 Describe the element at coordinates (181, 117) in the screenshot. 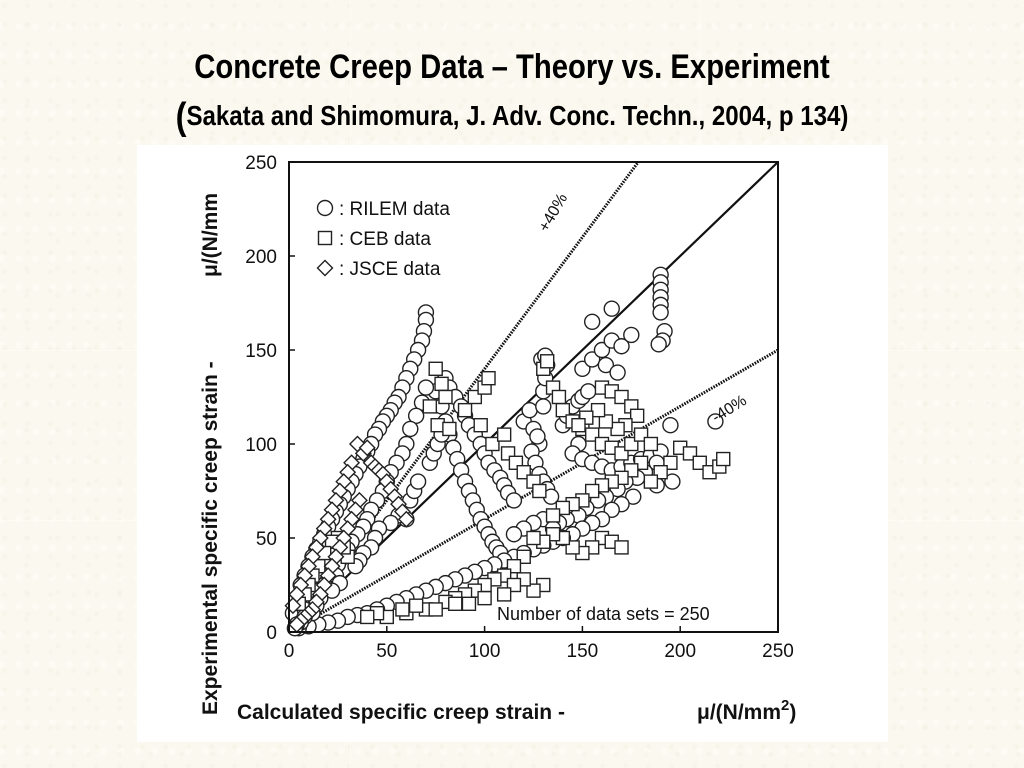

I see `subtitle-open-paren: (` at that location.